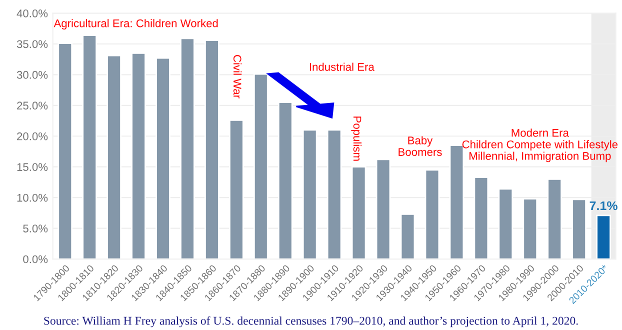  I want to click on y-tick-label: 15.0%, so click(32, 167).